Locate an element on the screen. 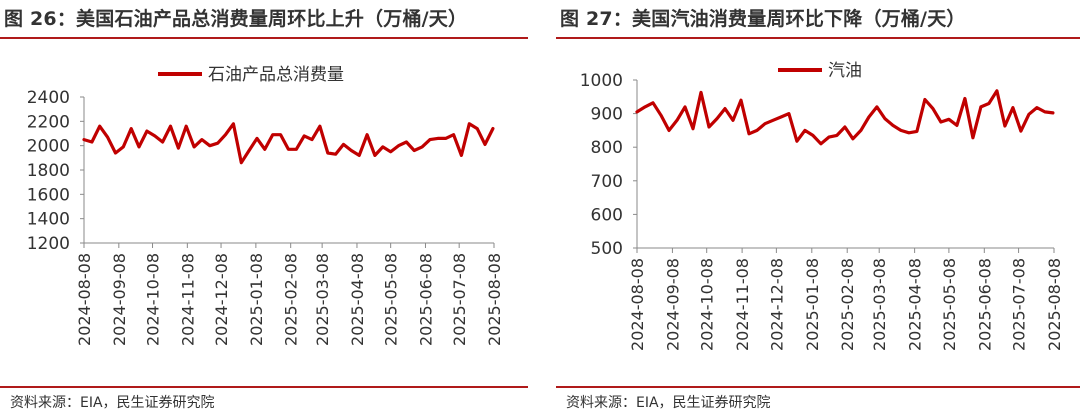  y-tick-label: 900 is located at coordinates (607, 115).